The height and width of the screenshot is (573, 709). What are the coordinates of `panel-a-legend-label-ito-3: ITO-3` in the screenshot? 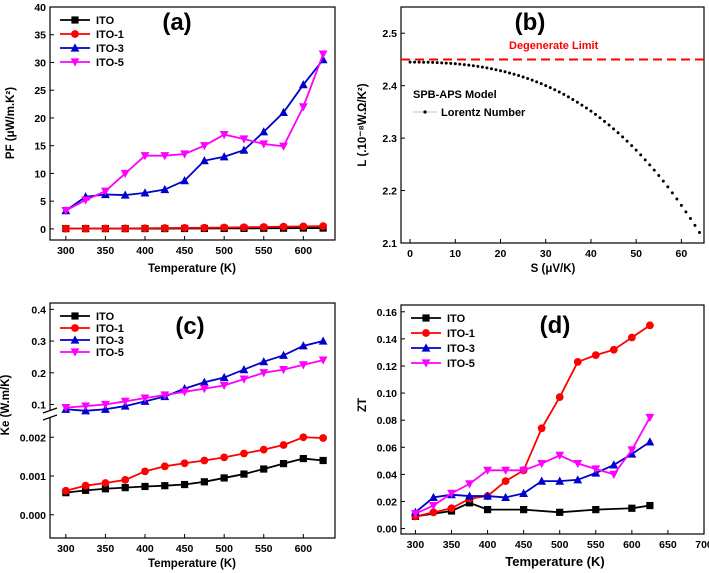 It's located at (110, 49).